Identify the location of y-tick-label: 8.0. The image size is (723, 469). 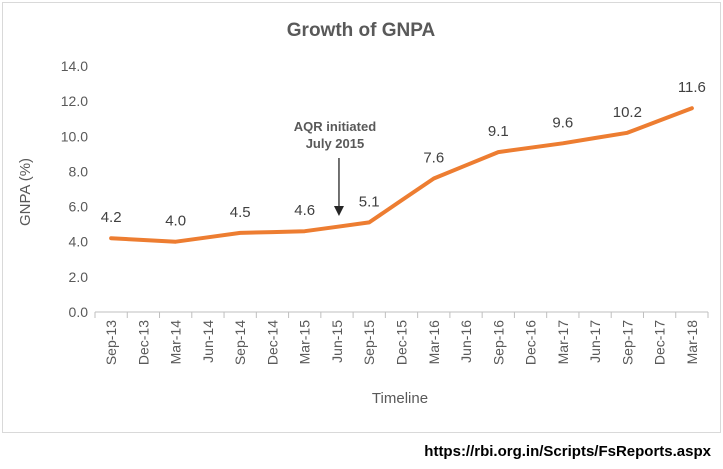
(79, 171).